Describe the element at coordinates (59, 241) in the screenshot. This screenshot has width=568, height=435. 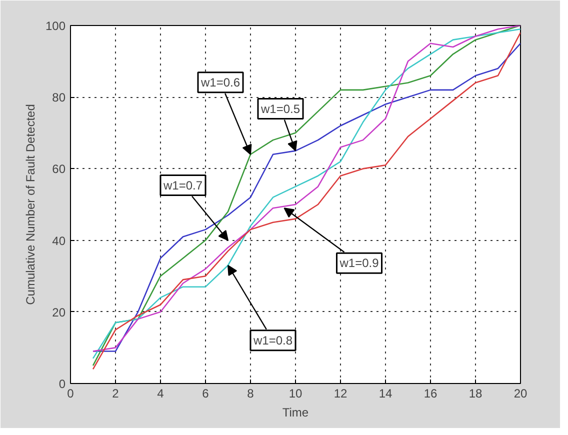
I see `y-tick-label: 40` at that location.